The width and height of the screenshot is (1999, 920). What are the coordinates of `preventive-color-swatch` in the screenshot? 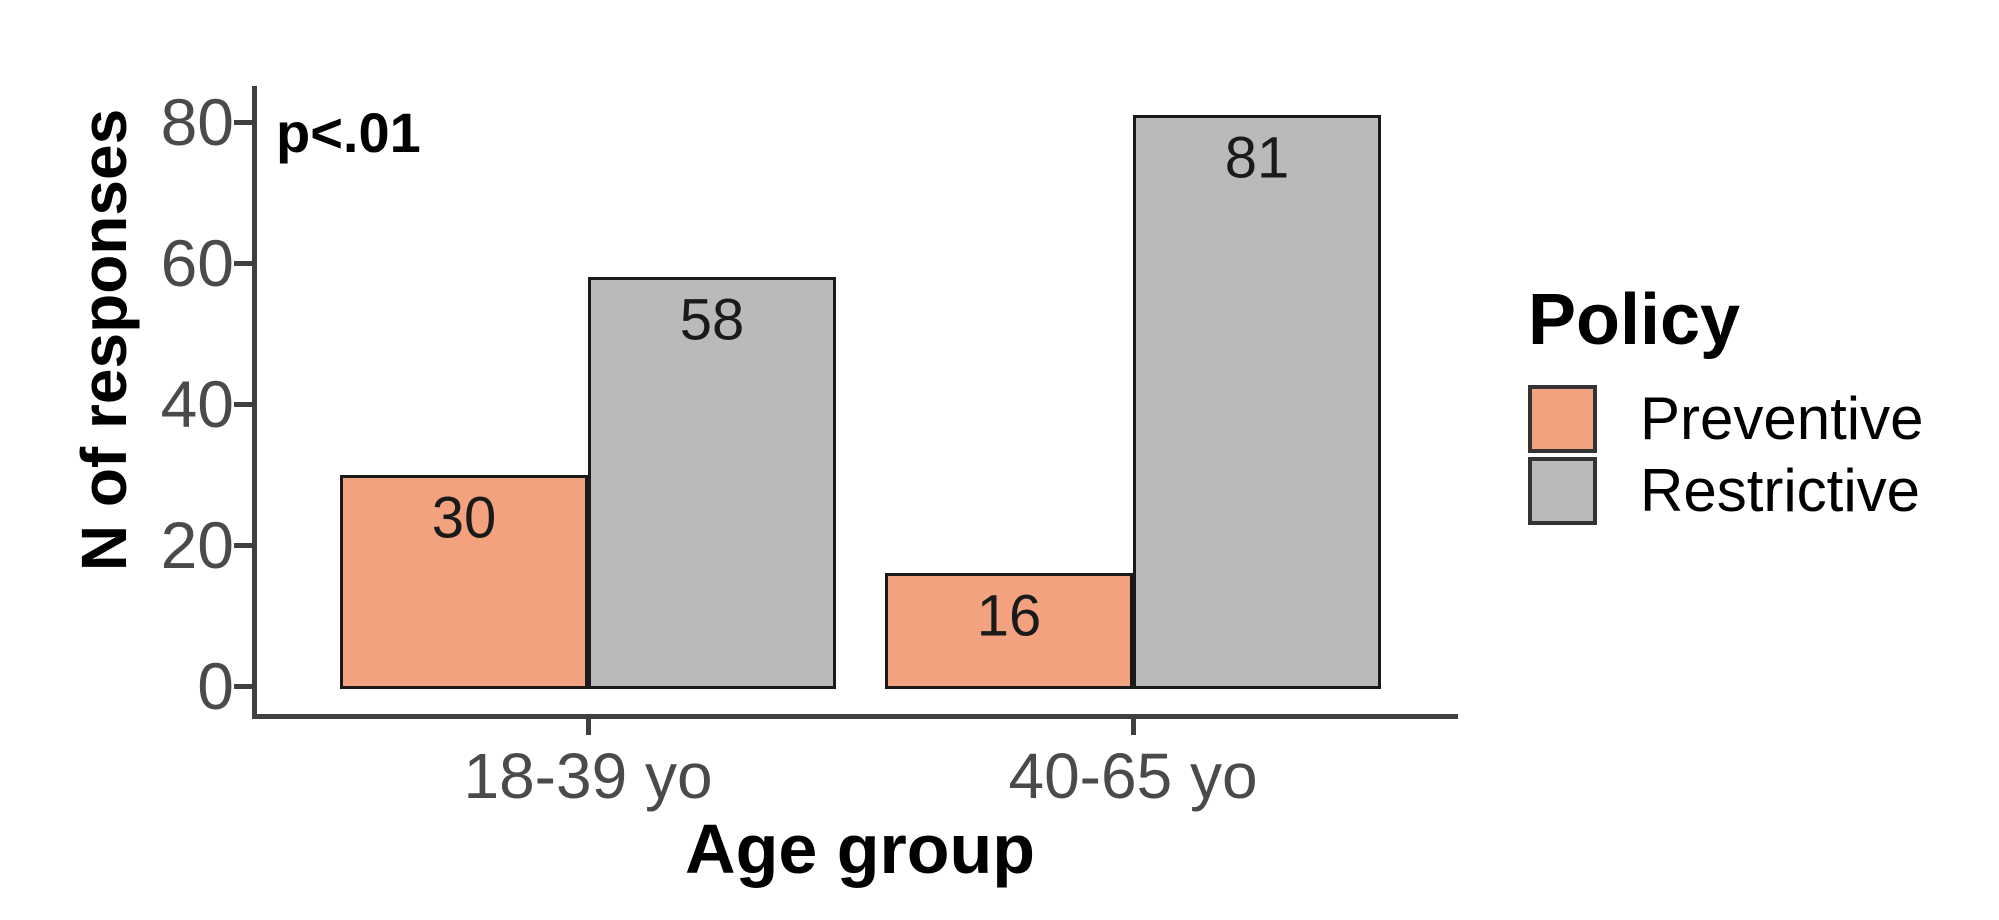 It's located at (1562, 418).